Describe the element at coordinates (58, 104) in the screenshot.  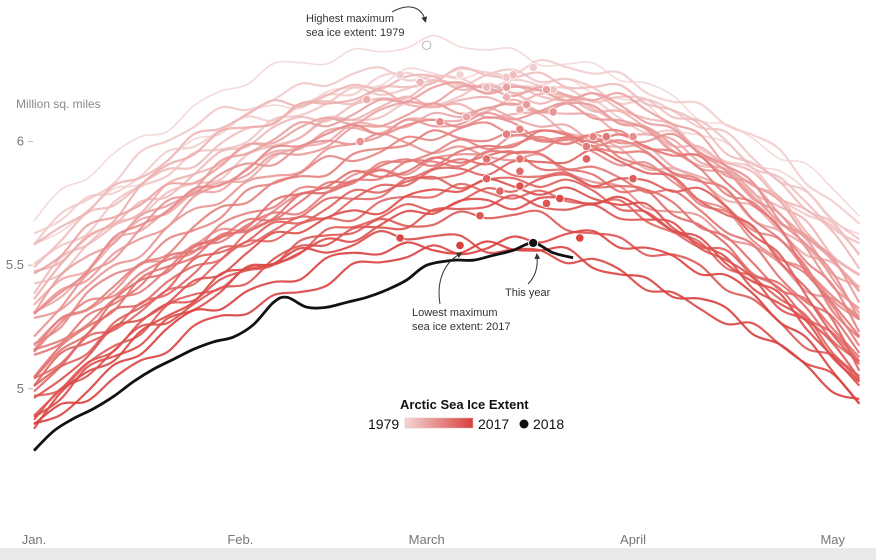
I see `y-axis-title: Million sq. miles` at that location.